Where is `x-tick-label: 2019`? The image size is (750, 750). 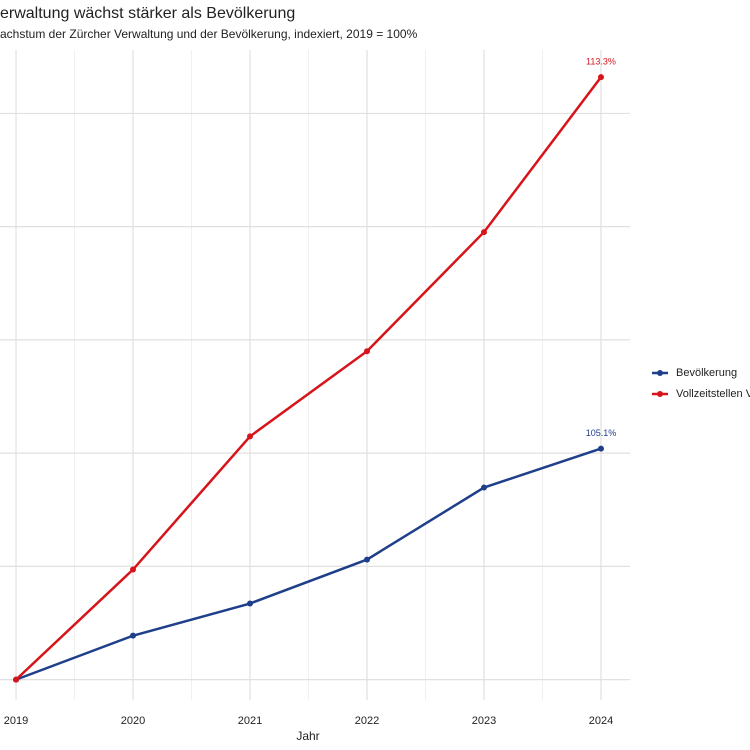
x-tick-label: 2019 is located at coordinates (16, 721).